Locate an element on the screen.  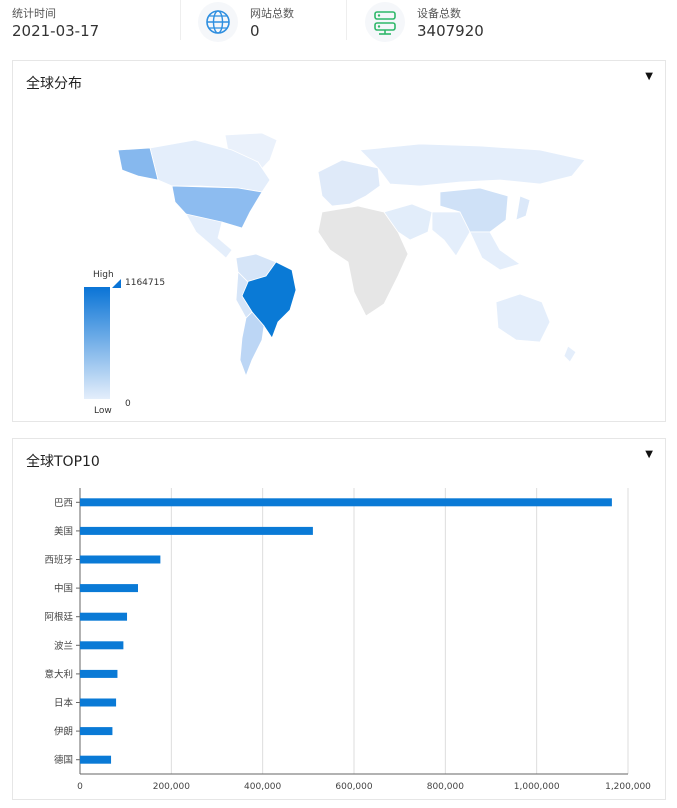
x-tick-label: 600,000 is located at coordinates (353, 787).